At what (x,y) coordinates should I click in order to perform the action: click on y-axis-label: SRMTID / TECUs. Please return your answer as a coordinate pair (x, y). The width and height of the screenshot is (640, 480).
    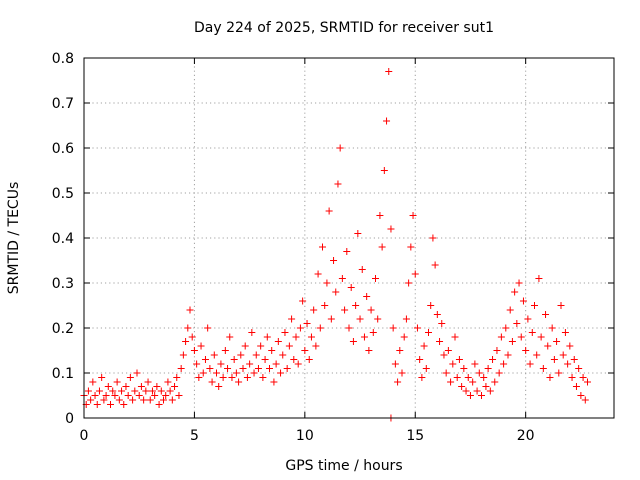
    Looking at the image, I should click on (14, 238).